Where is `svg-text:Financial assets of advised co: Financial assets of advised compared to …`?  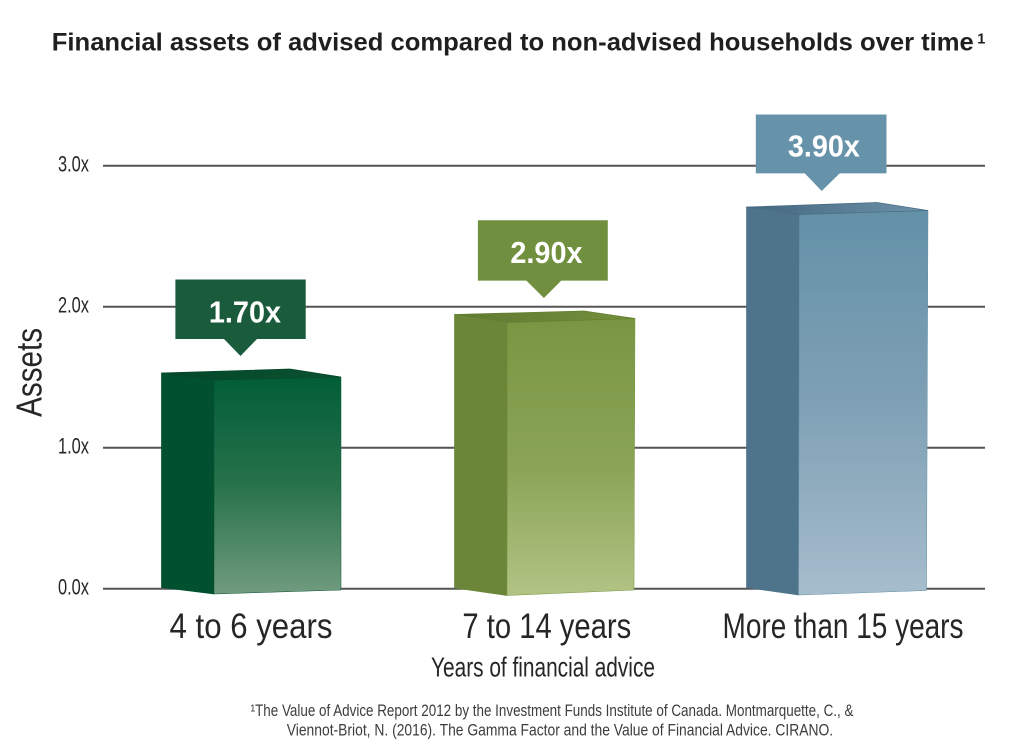 svg-text:Financial assets of advised co: Financial assets of advised compared to … is located at coordinates (513, 43).